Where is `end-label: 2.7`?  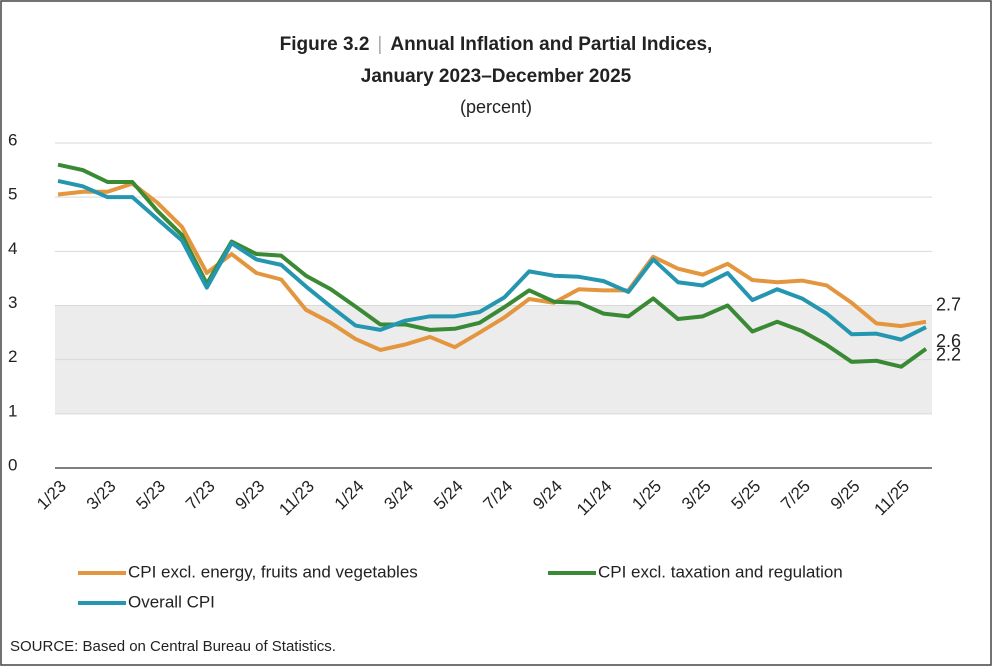 end-label: 2.7 is located at coordinates (948, 305).